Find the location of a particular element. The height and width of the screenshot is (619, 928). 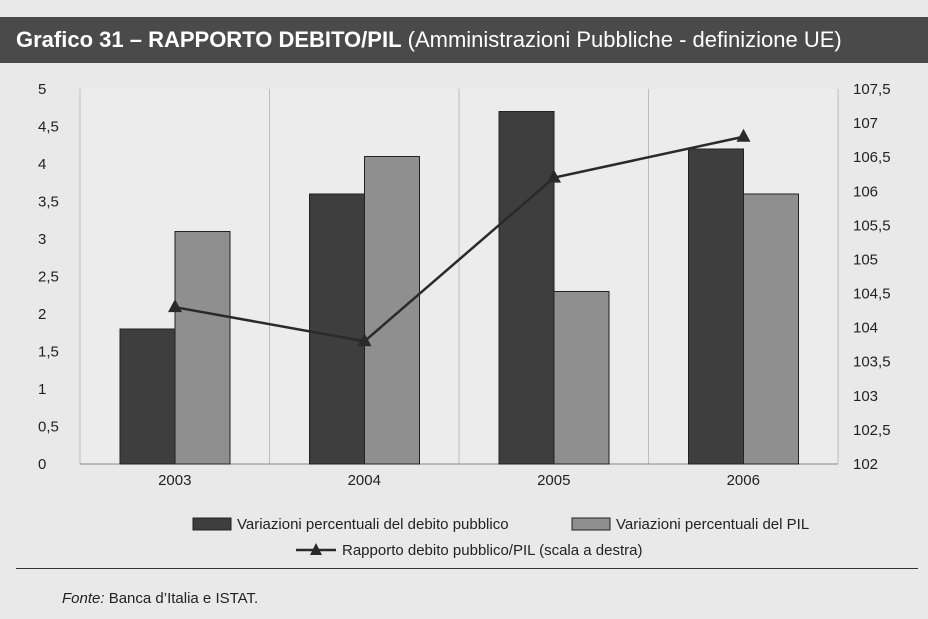

y-right-tick-label: 102,5 is located at coordinates (872, 430).